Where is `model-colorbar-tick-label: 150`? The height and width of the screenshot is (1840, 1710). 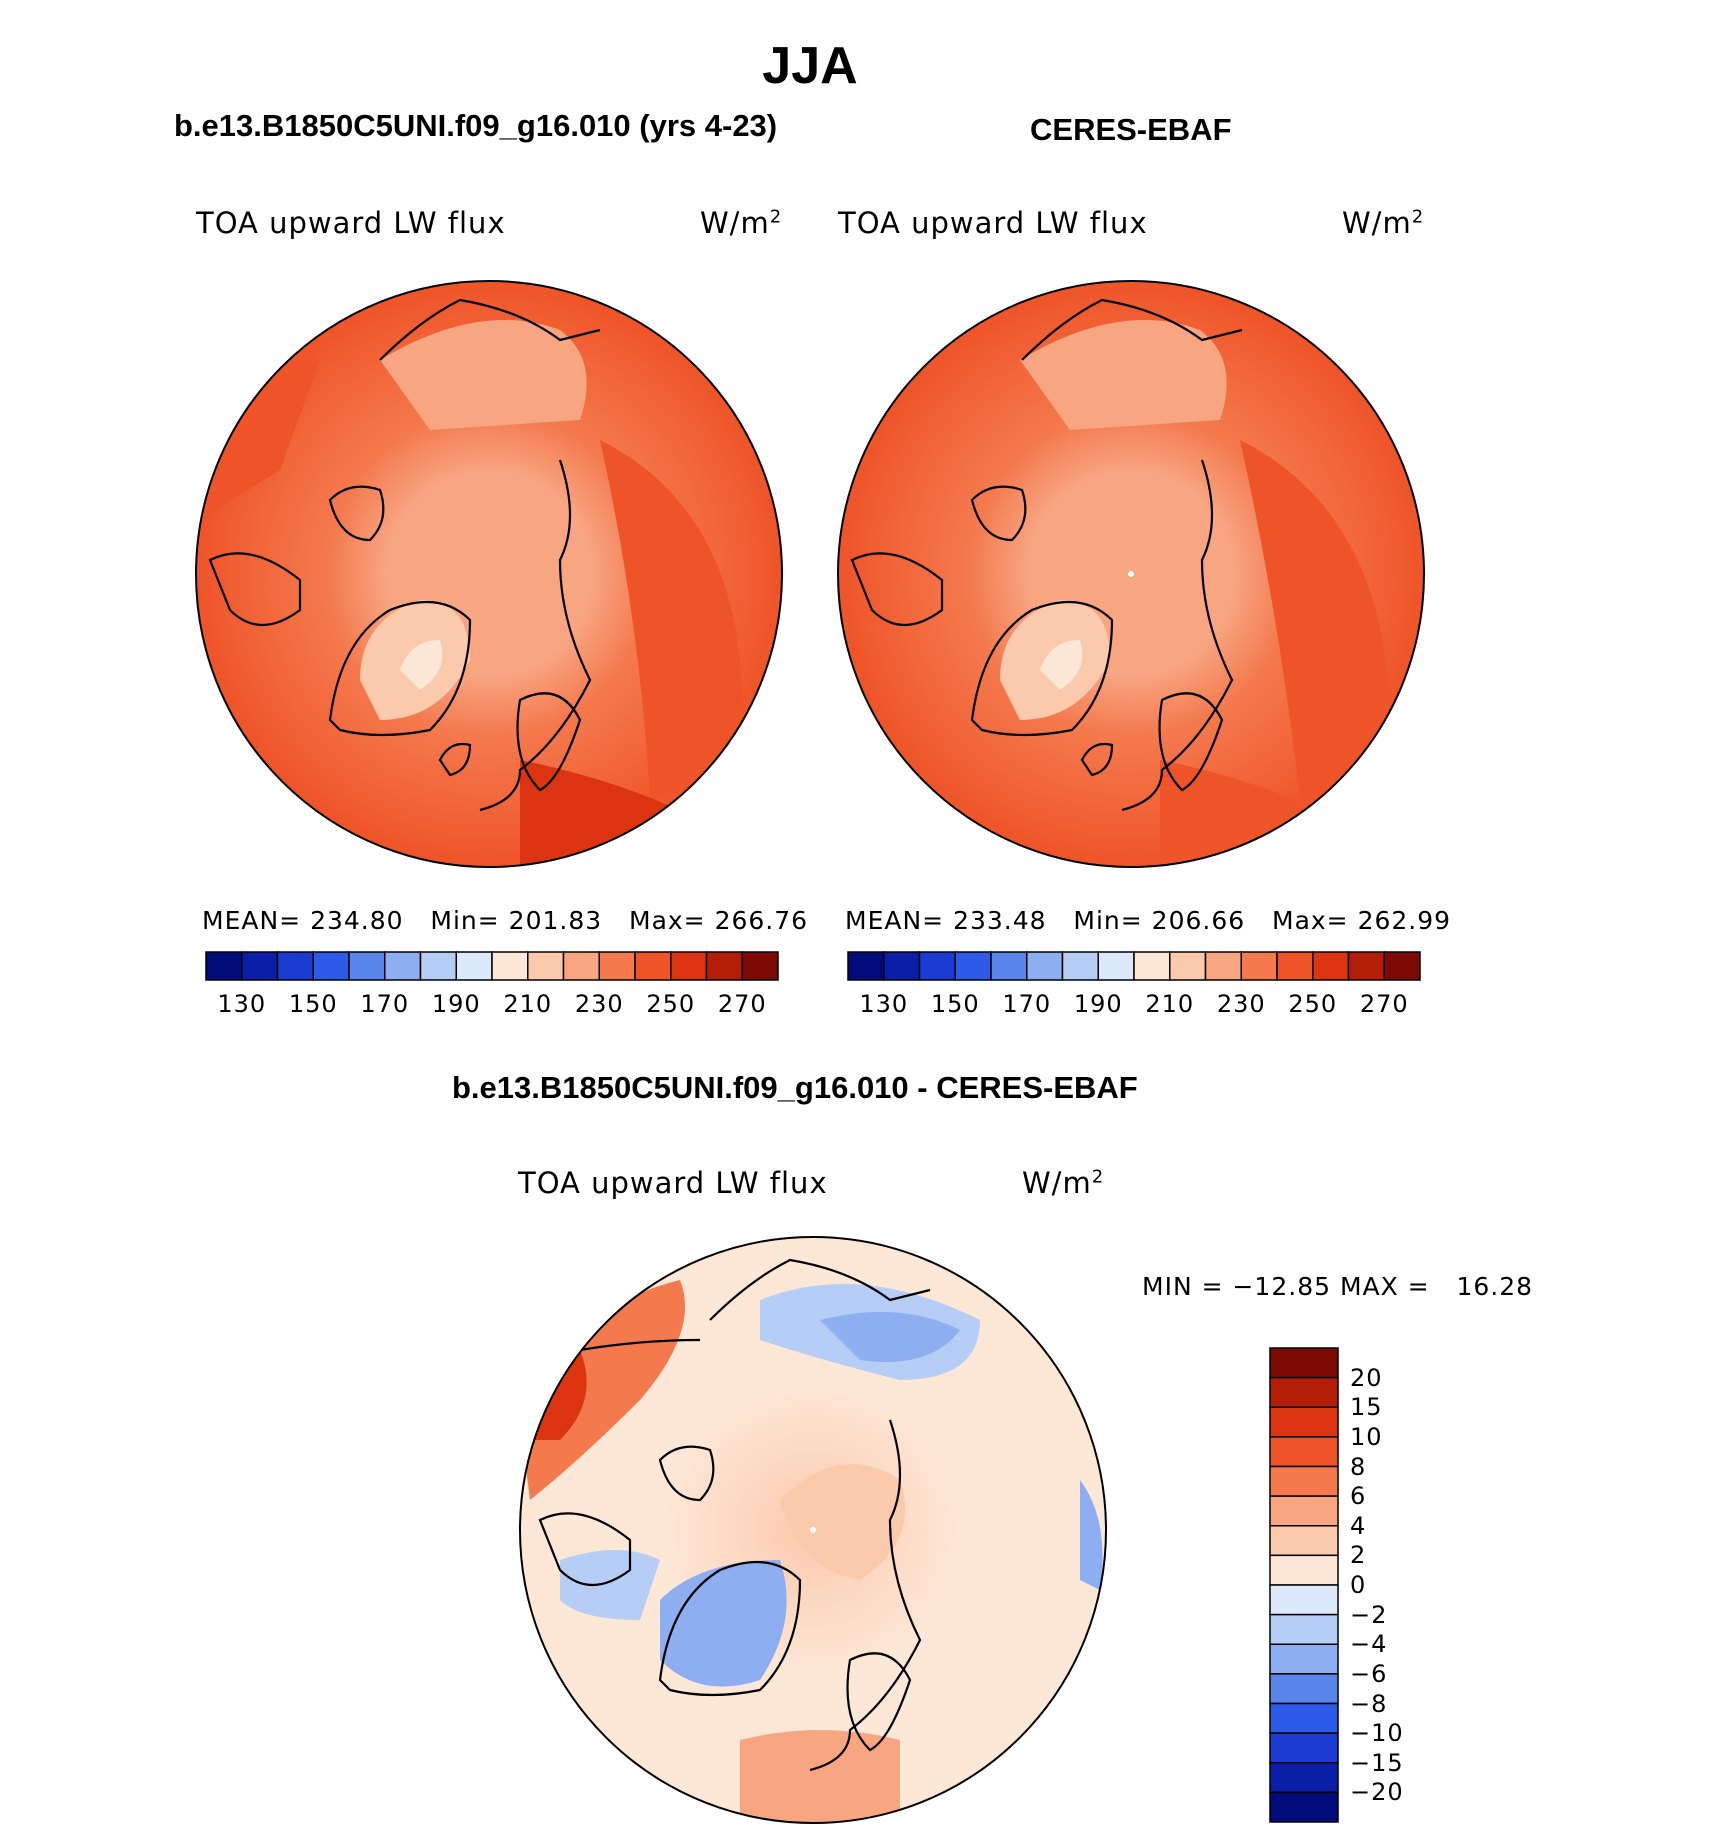 model-colorbar-tick-label: 150 is located at coordinates (313, 1004).